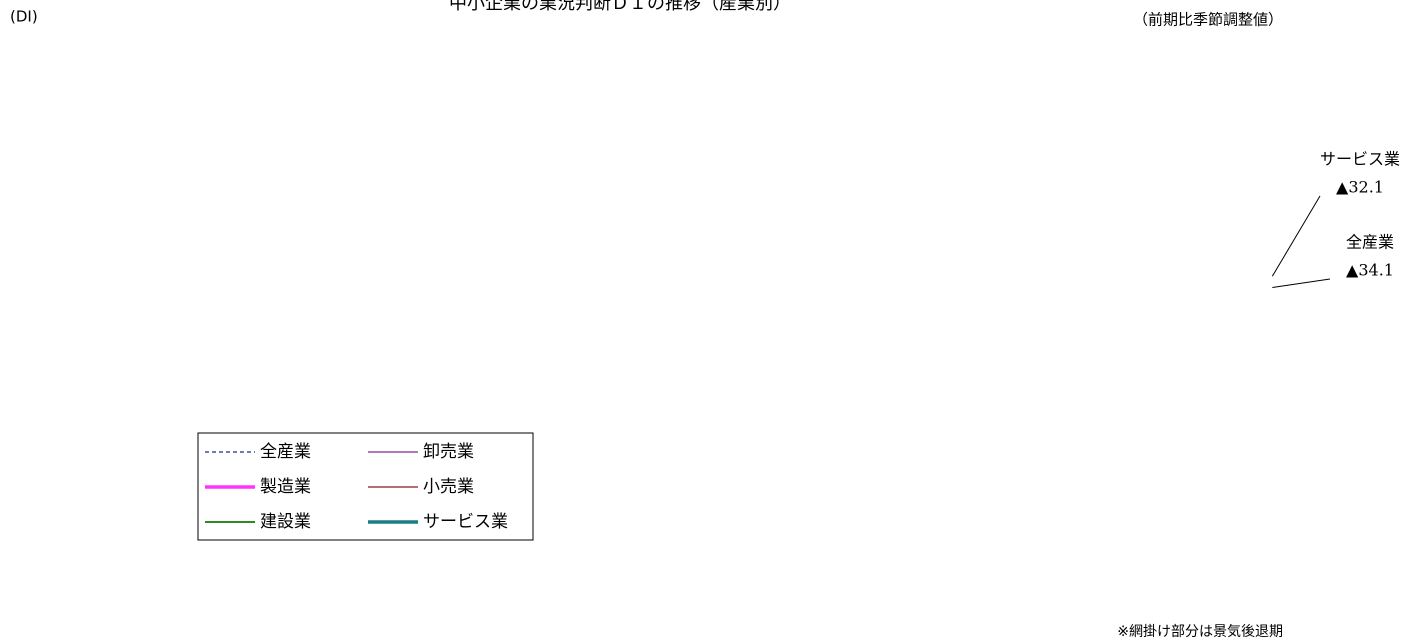 The image size is (1407, 642). I want to click on legend-label: 製造業, so click(285, 487).